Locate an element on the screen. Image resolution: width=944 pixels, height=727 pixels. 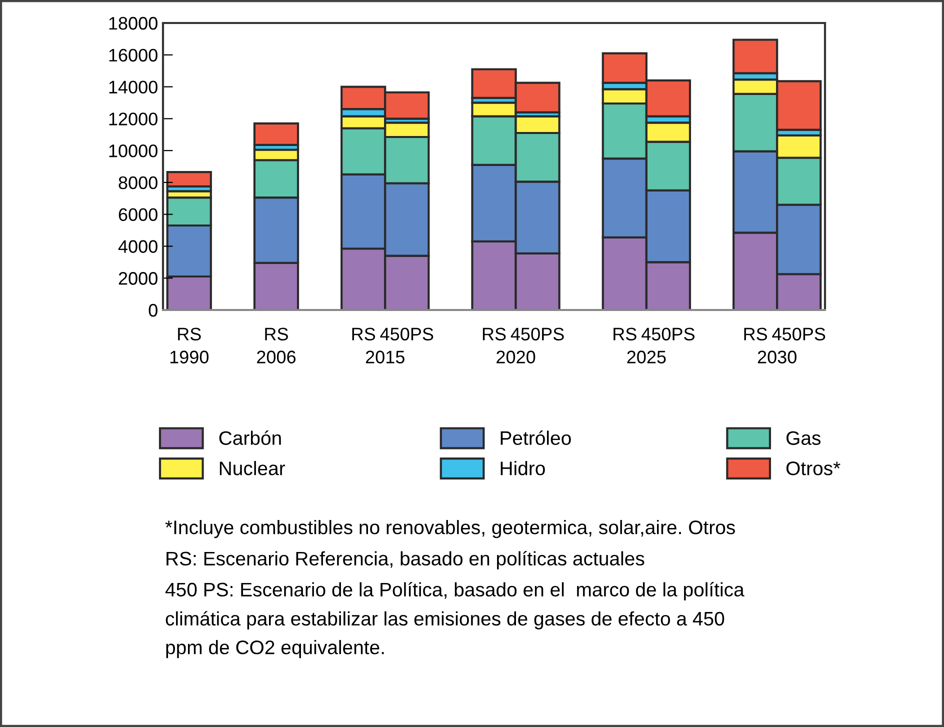
text: 450 PS: Escenario de la Política, basado en el marco de la política climática para estabilizar las emisiones de gases de efecto a 450 ppm de CO2 equivalente. is located at coordinates (454, 620).